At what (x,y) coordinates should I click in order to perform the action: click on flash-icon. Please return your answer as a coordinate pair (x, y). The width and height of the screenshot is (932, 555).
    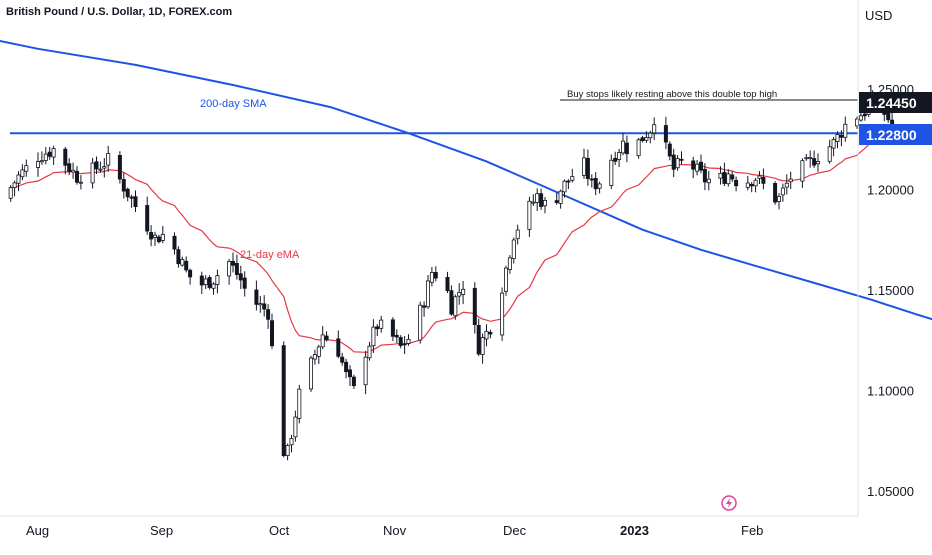
    Looking at the image, I should click on (729, 503).